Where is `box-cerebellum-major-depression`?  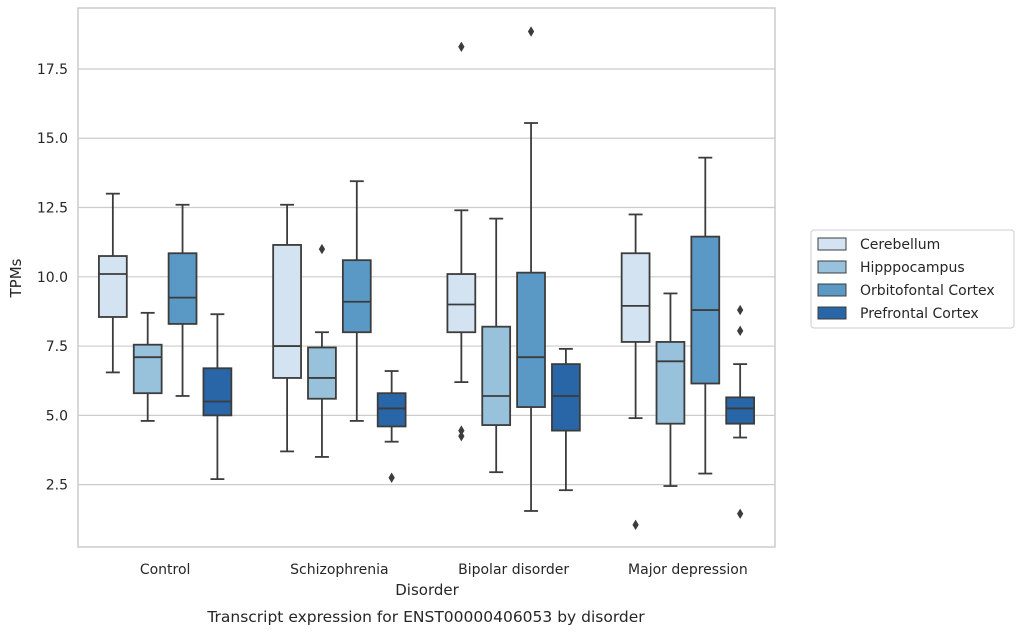
box-cerebellum-major-depression is located at coordinates (635, 372).